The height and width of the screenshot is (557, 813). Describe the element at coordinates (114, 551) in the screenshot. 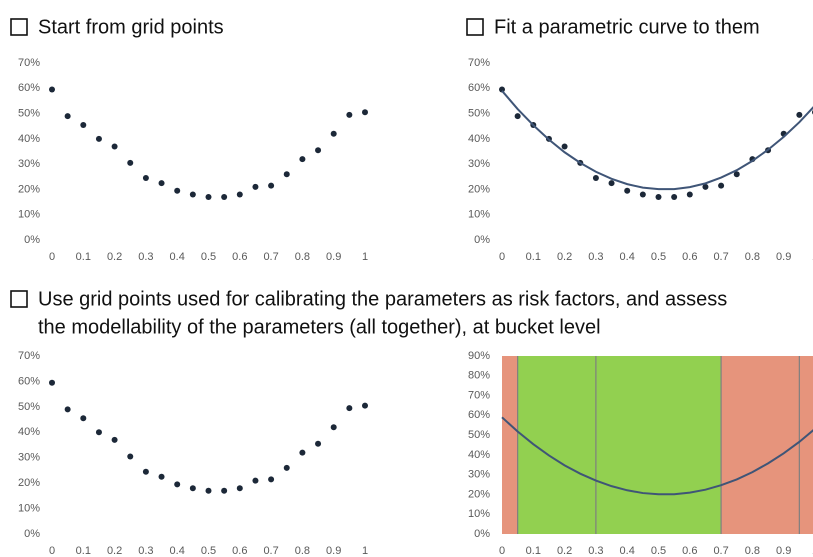

I see `x-tick-label: 0.2` at that location.